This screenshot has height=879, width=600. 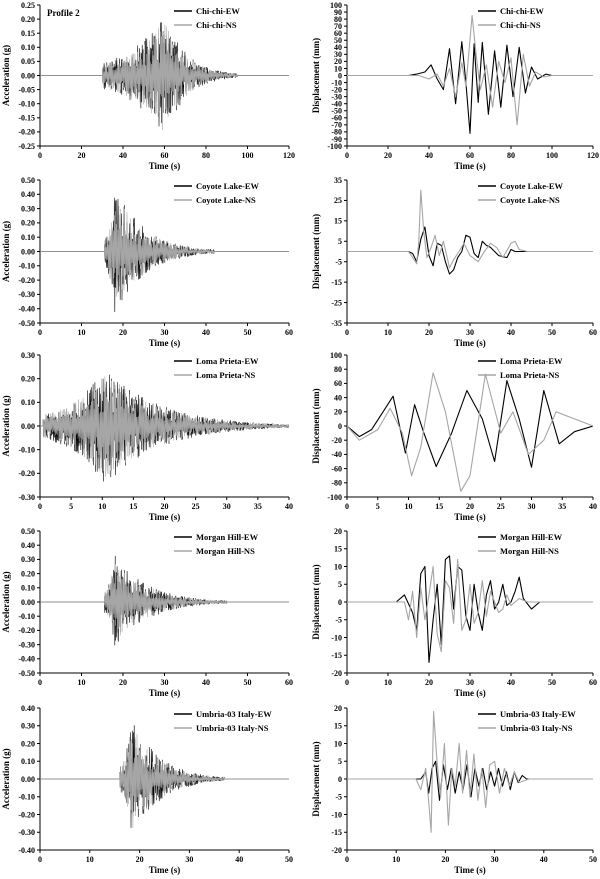 What do you see at coordinates (336, 850) in the screenshot?
I see `y-tick-label: -20` at bounding box center [336, 850].